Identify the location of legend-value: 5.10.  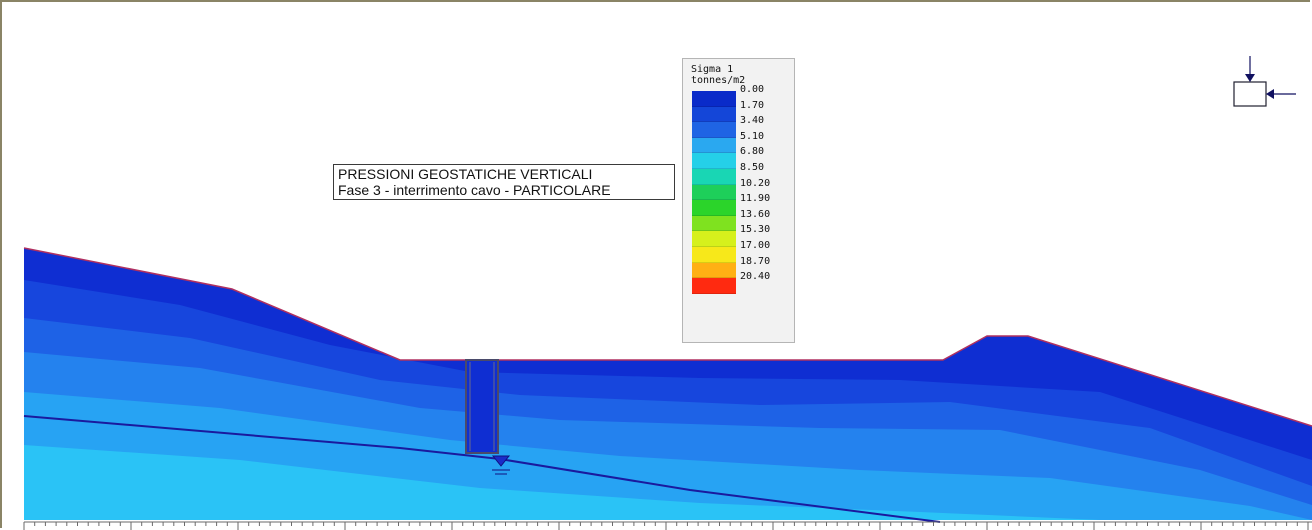
(752, 136).